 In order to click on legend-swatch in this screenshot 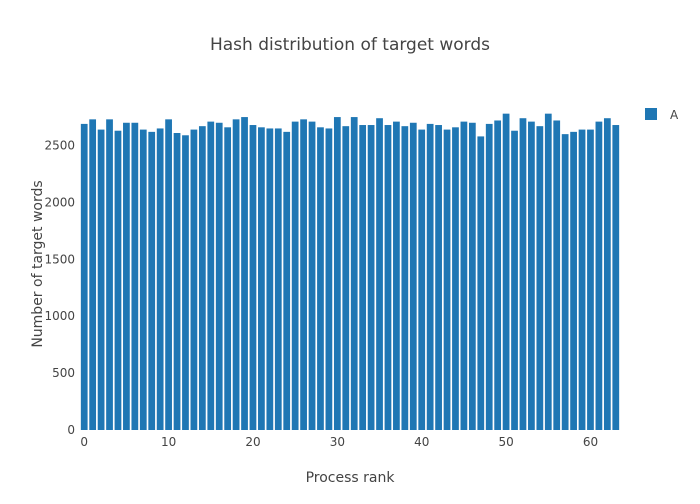, I will do `click(651, 114)`.